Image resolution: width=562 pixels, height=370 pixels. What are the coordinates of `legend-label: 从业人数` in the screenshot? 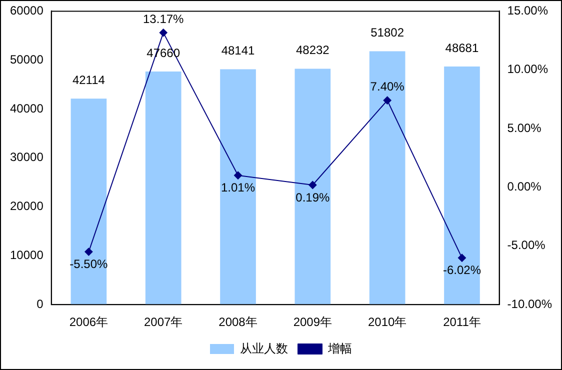 It's located at (264, 348).